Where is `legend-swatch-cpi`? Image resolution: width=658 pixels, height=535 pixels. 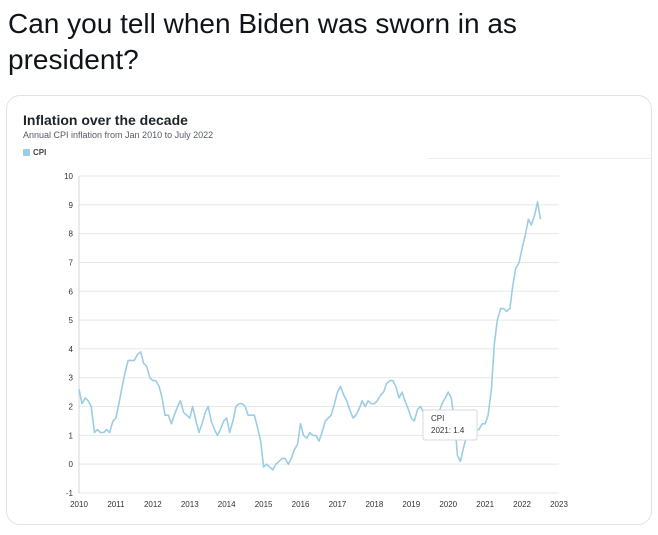 legend-swatch-cpi is located at coordinates (26, 152).